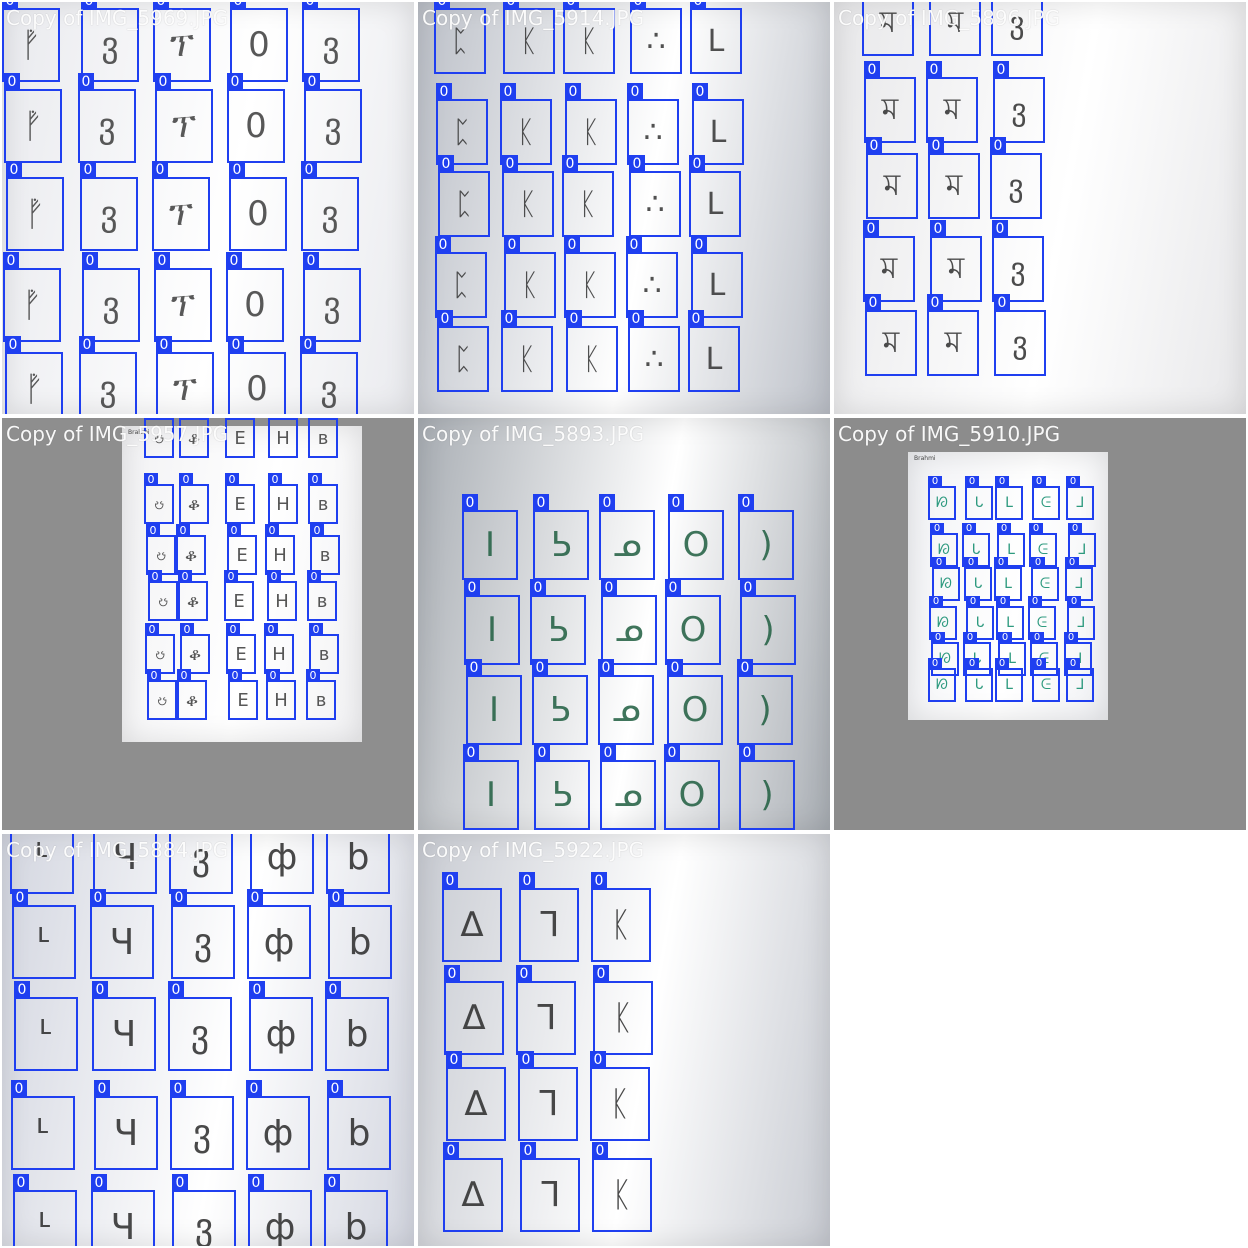 This screenshot has width=1248, height=1248. What do you see at coordinates (279, 654) in the screenshot?
I see `handwritten-glyph: H` at bounding box center [279, 654].